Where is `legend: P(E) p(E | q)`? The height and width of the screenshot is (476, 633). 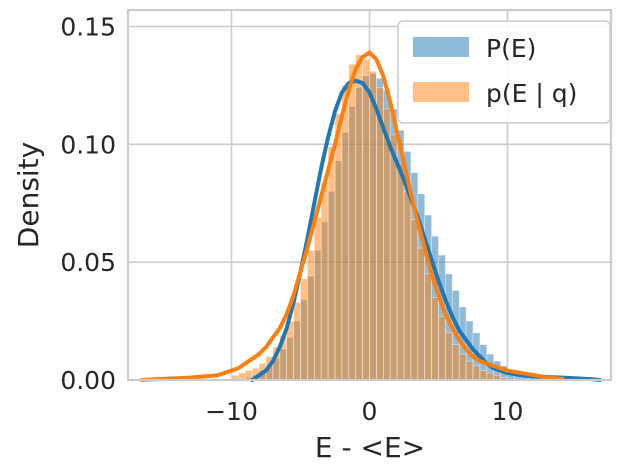
legend: P(E) p(E | q) is located at coordinates (504, 72).